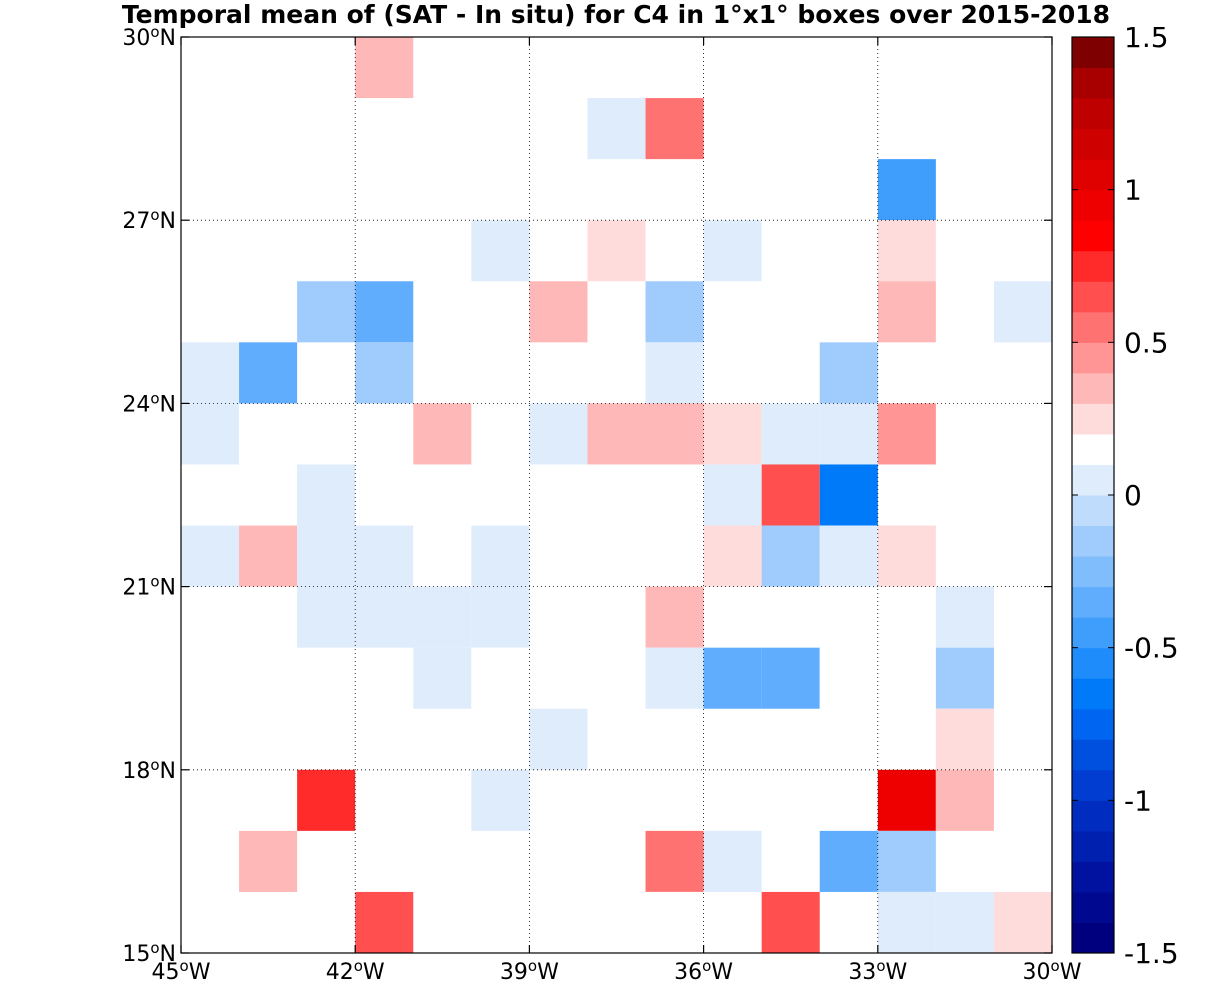  What do you see at coordinates (149, 953) in the screenshot?
I see `y-tick-label: 15oN` at bounding box center [149, 953].